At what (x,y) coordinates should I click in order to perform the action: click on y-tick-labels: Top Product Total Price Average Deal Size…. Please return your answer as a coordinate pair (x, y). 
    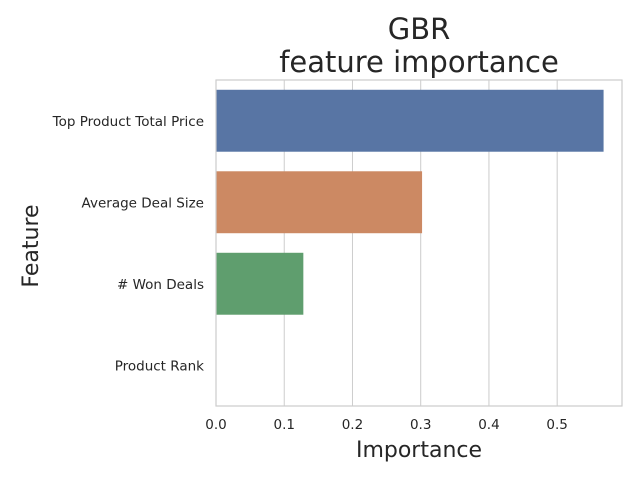
    Looking at the image, I should click on (128, 244).